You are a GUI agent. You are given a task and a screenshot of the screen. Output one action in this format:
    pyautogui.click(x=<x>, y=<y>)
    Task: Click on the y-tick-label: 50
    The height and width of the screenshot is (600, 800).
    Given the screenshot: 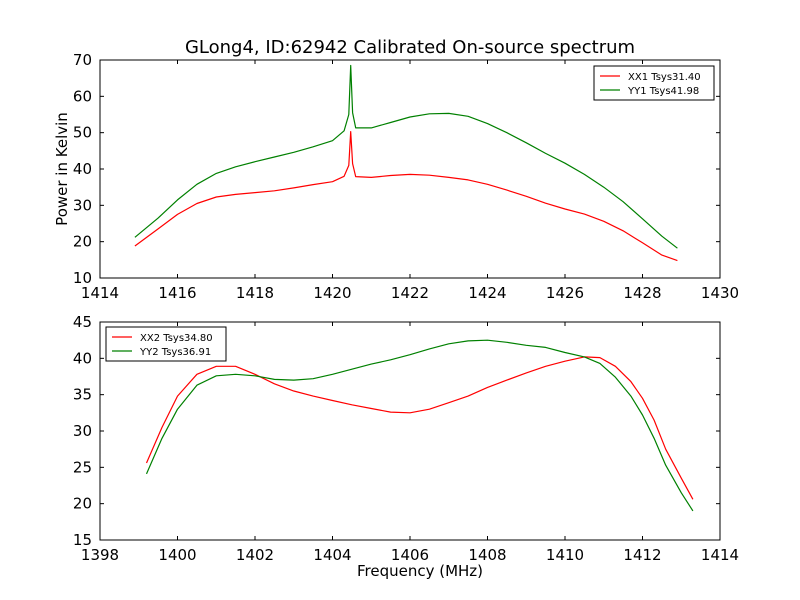 What is the action you would take?
    pyautogui.click(x=82, y=133)
    